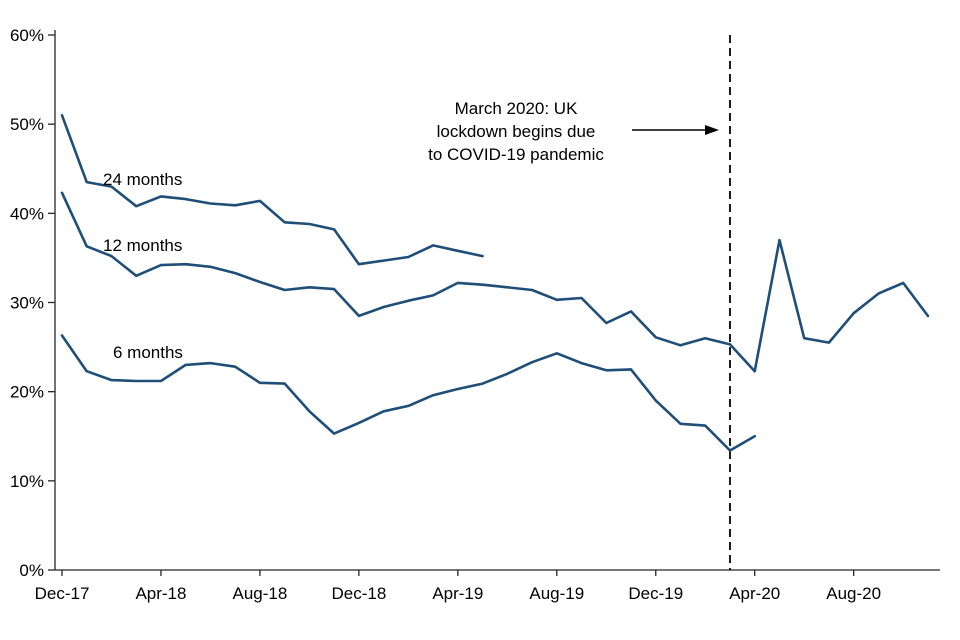 The image size is (960, 640). I want to click on y-axis-tick-label: 0%, so click(31, 570).